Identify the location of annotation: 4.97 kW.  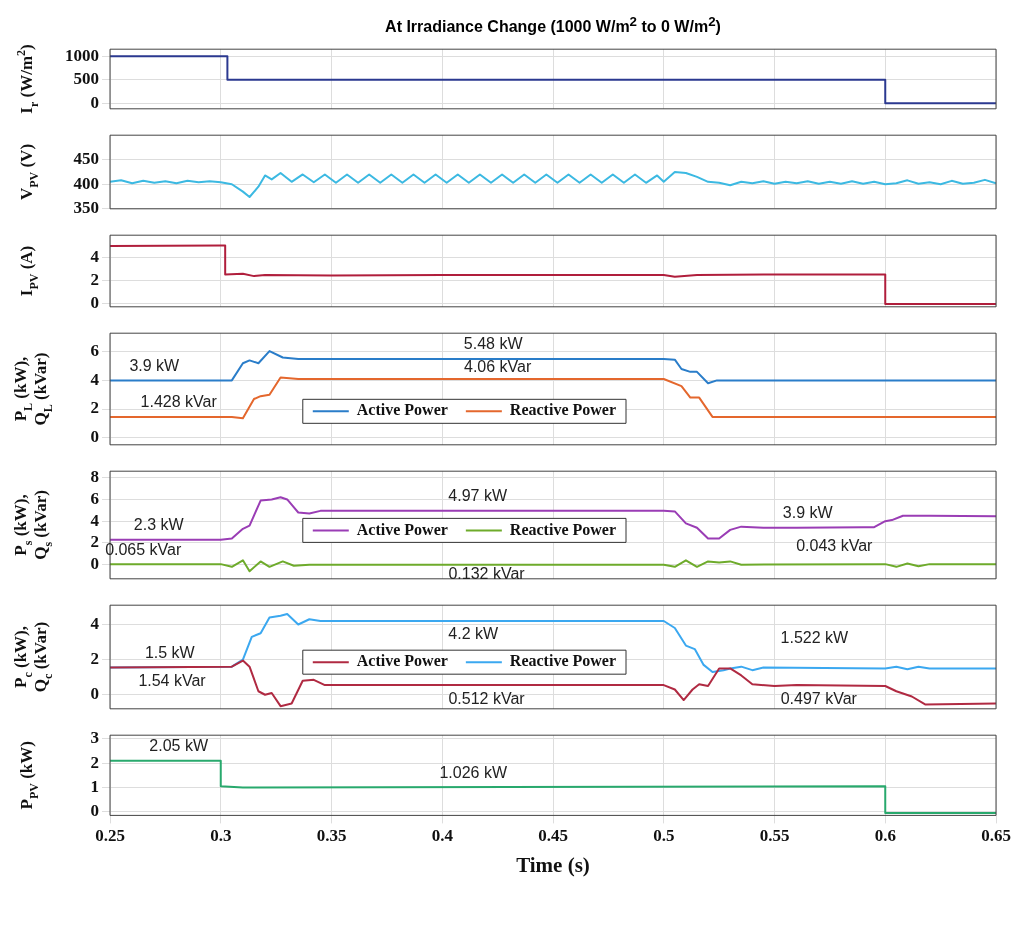
(478, 496).